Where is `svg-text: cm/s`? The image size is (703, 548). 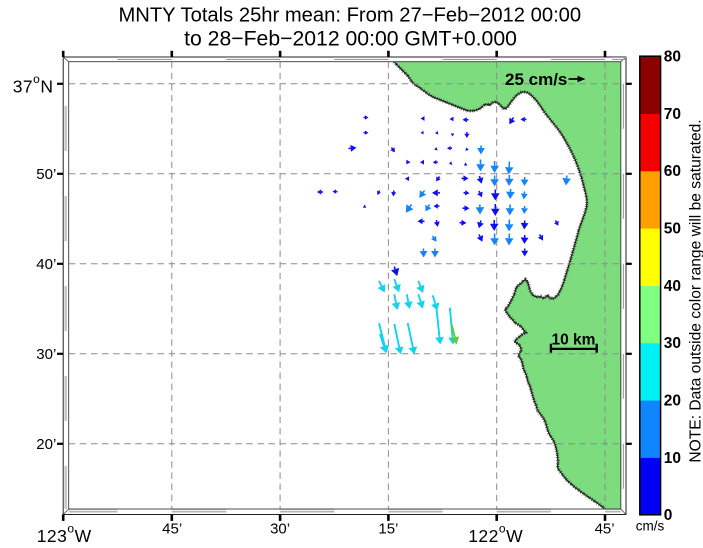 svg-text: cm/s is located at coordinates (650, 526).